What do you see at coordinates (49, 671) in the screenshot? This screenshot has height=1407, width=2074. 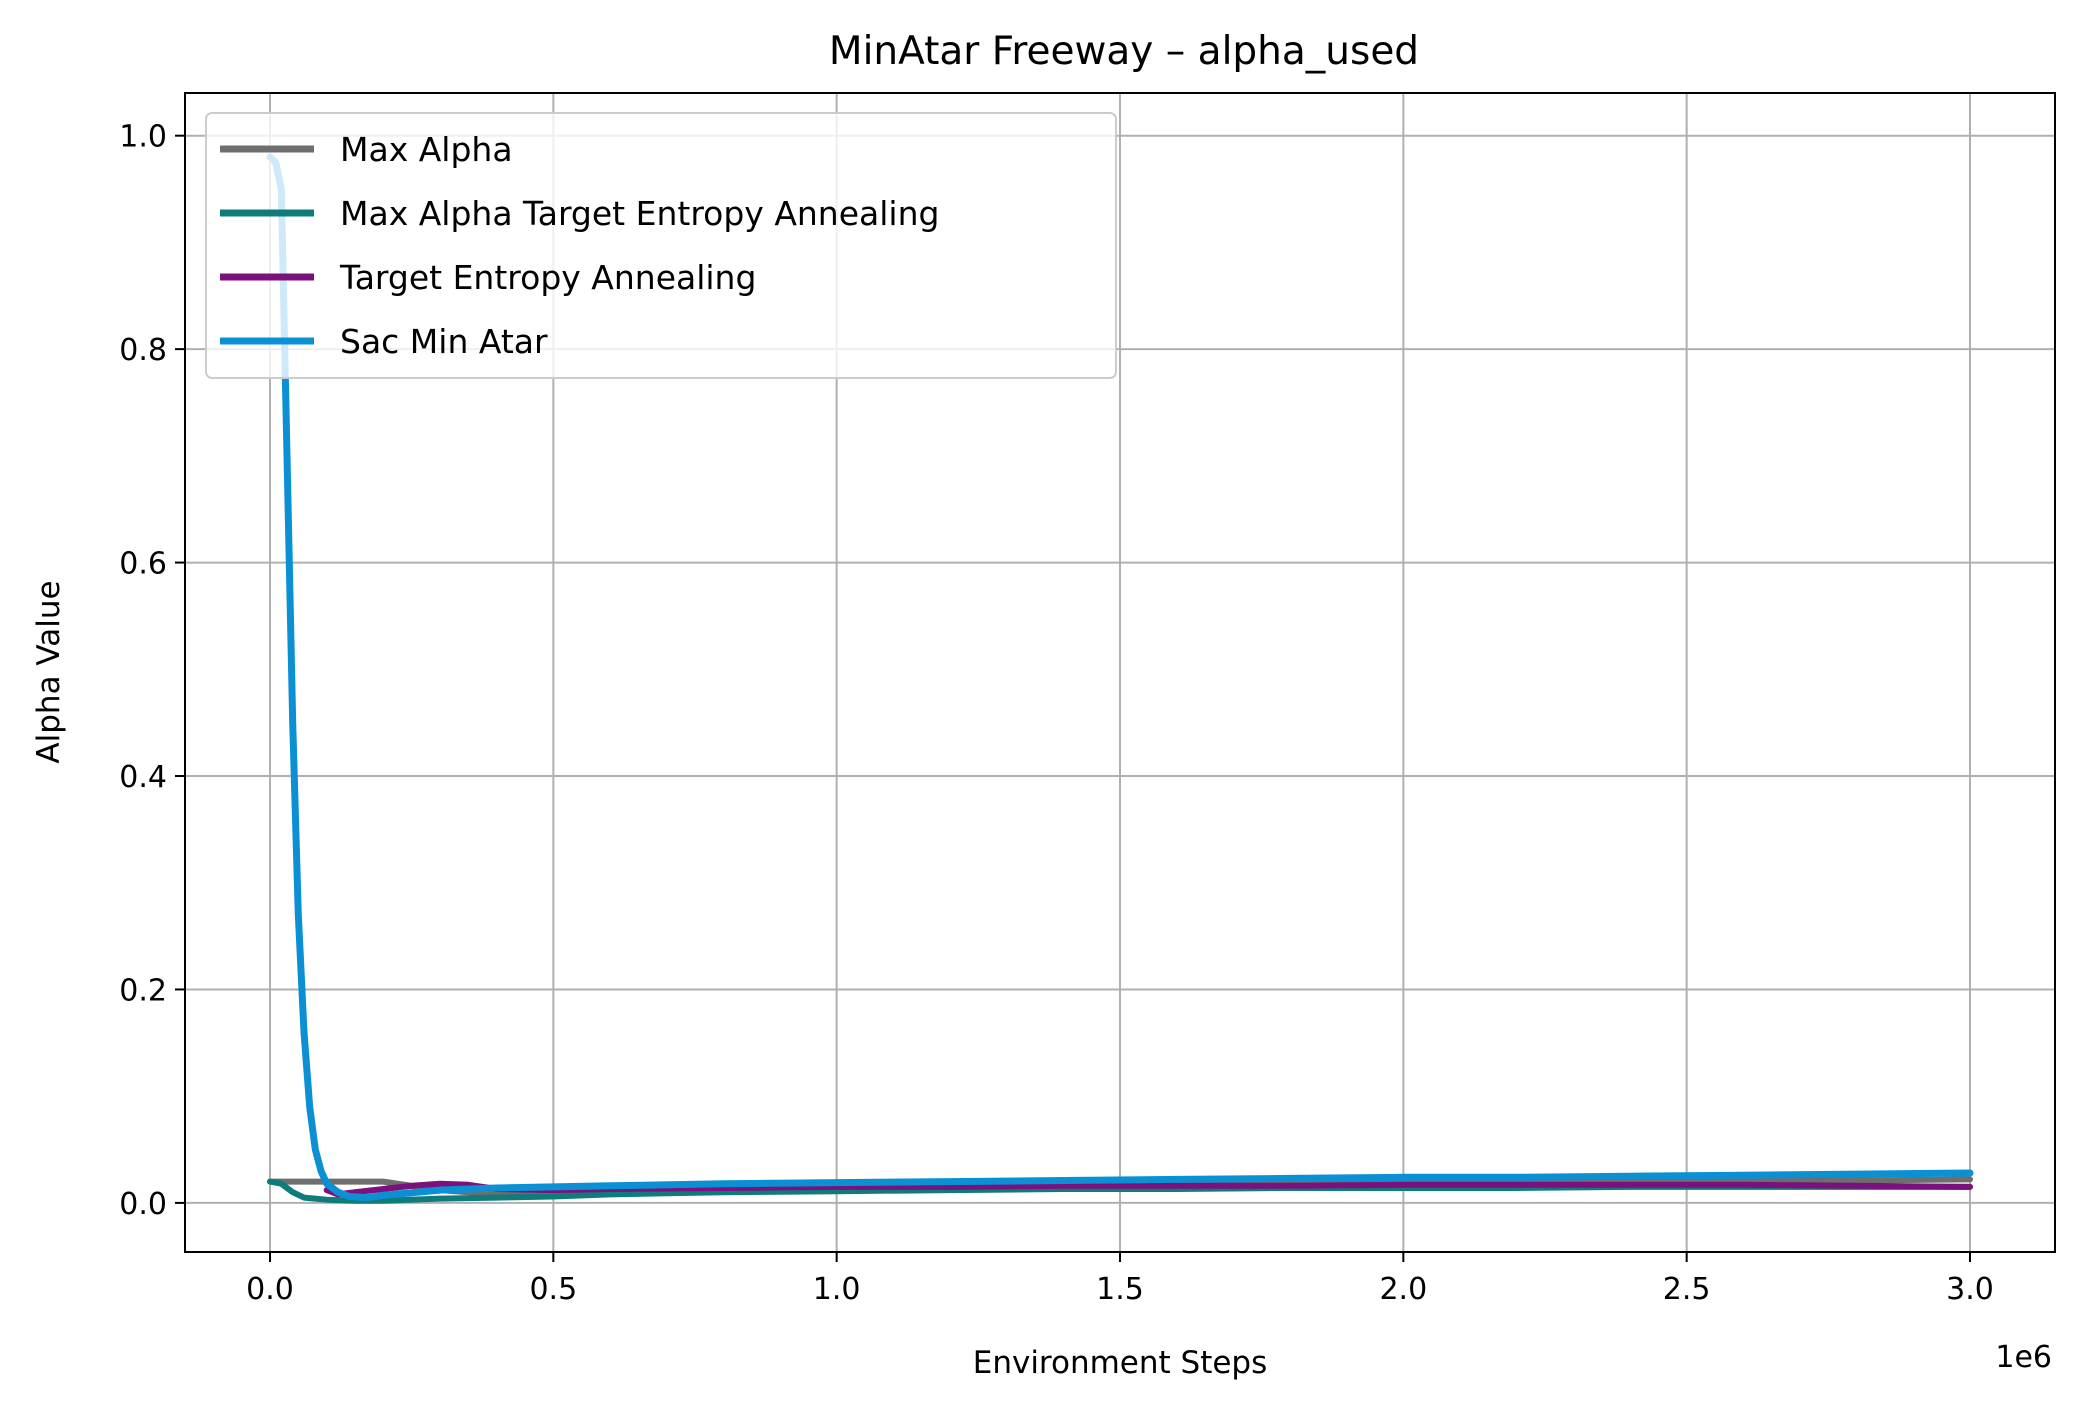 I see `y-axis-label: Alpha Value` at bounding box center [49, 671].